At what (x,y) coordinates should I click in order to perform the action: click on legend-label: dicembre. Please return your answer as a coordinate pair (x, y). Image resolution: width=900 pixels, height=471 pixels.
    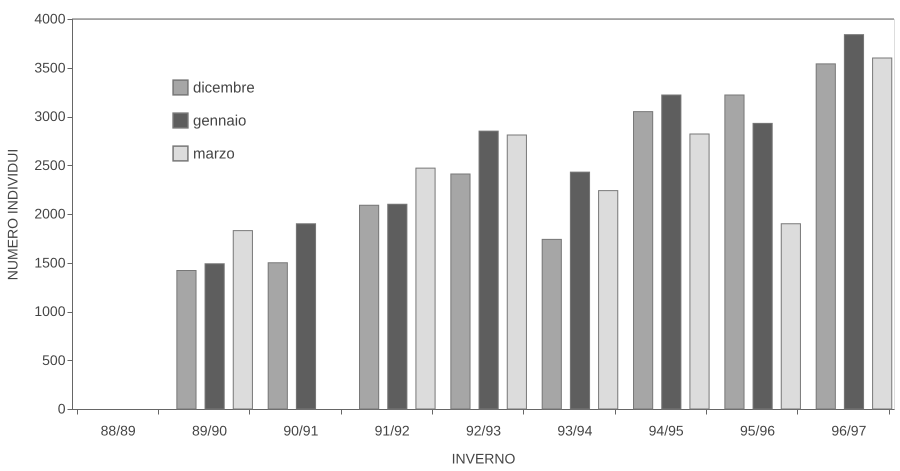
    Looking at the image, I should click on (224, 88).